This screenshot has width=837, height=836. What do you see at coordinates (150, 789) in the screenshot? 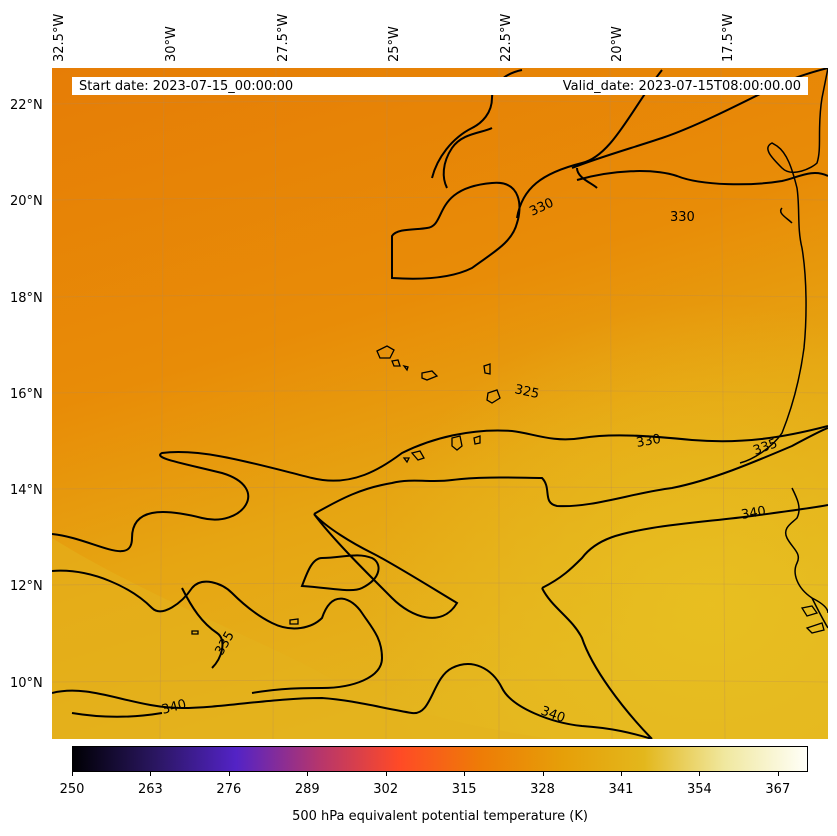
I see `colorbar-tick-label: 263` at bounding box center [150, 789].